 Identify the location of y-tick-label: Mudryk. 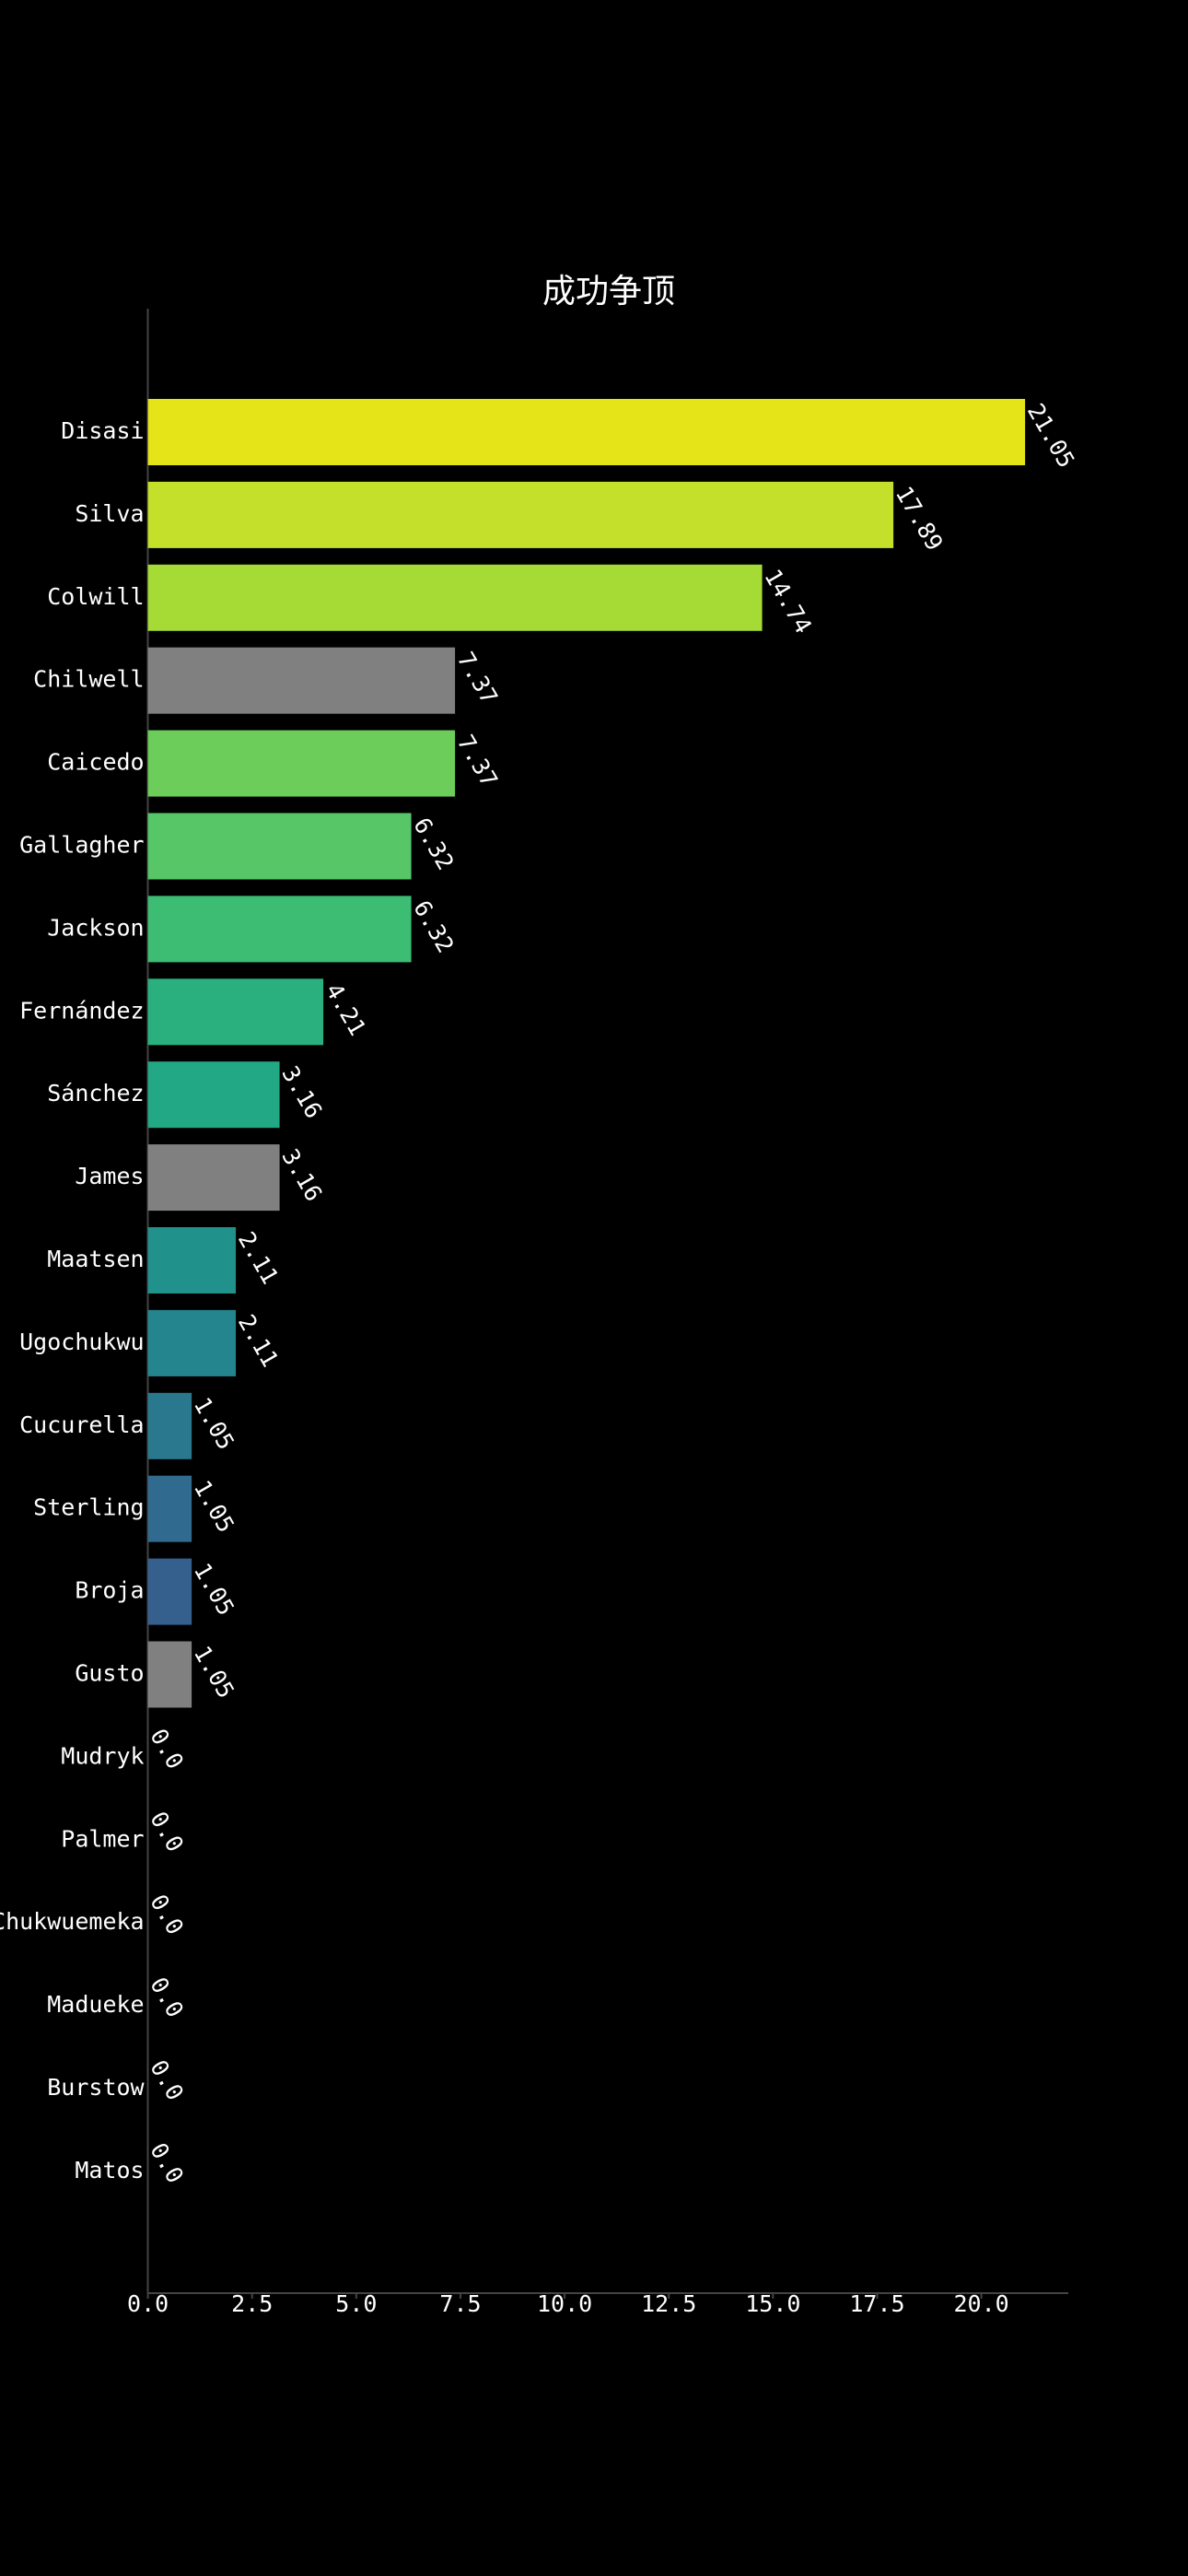
(102, 1755).